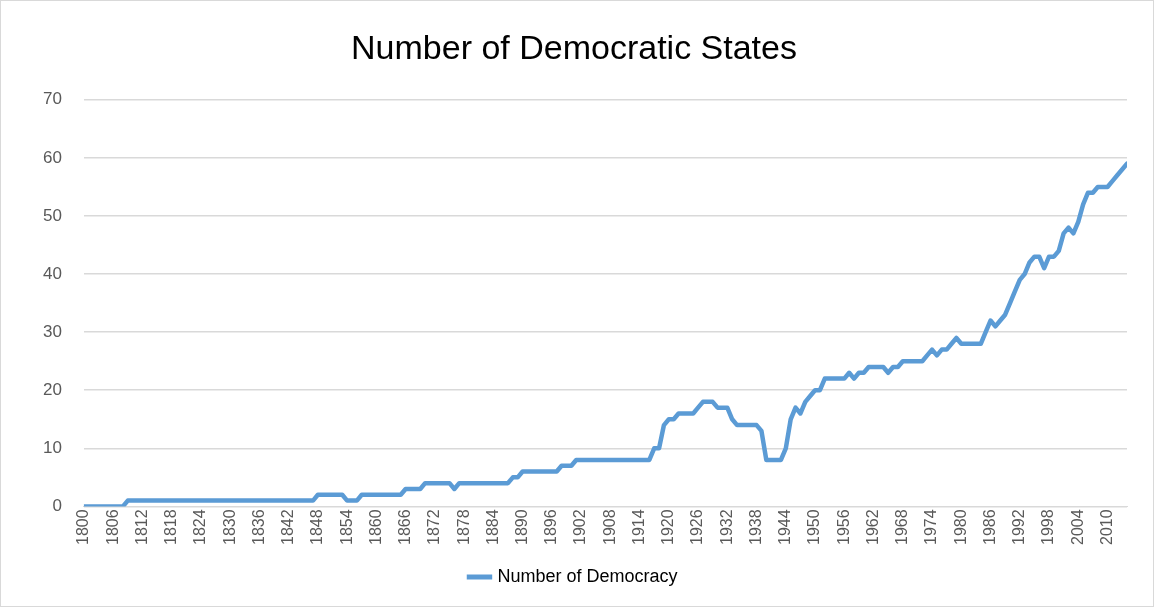 The width and height of the screenshot is (1154, 607). Describe the element at coordinates (931, 527) in the screenshot. I see `x-tick-label: 1974` at that location.